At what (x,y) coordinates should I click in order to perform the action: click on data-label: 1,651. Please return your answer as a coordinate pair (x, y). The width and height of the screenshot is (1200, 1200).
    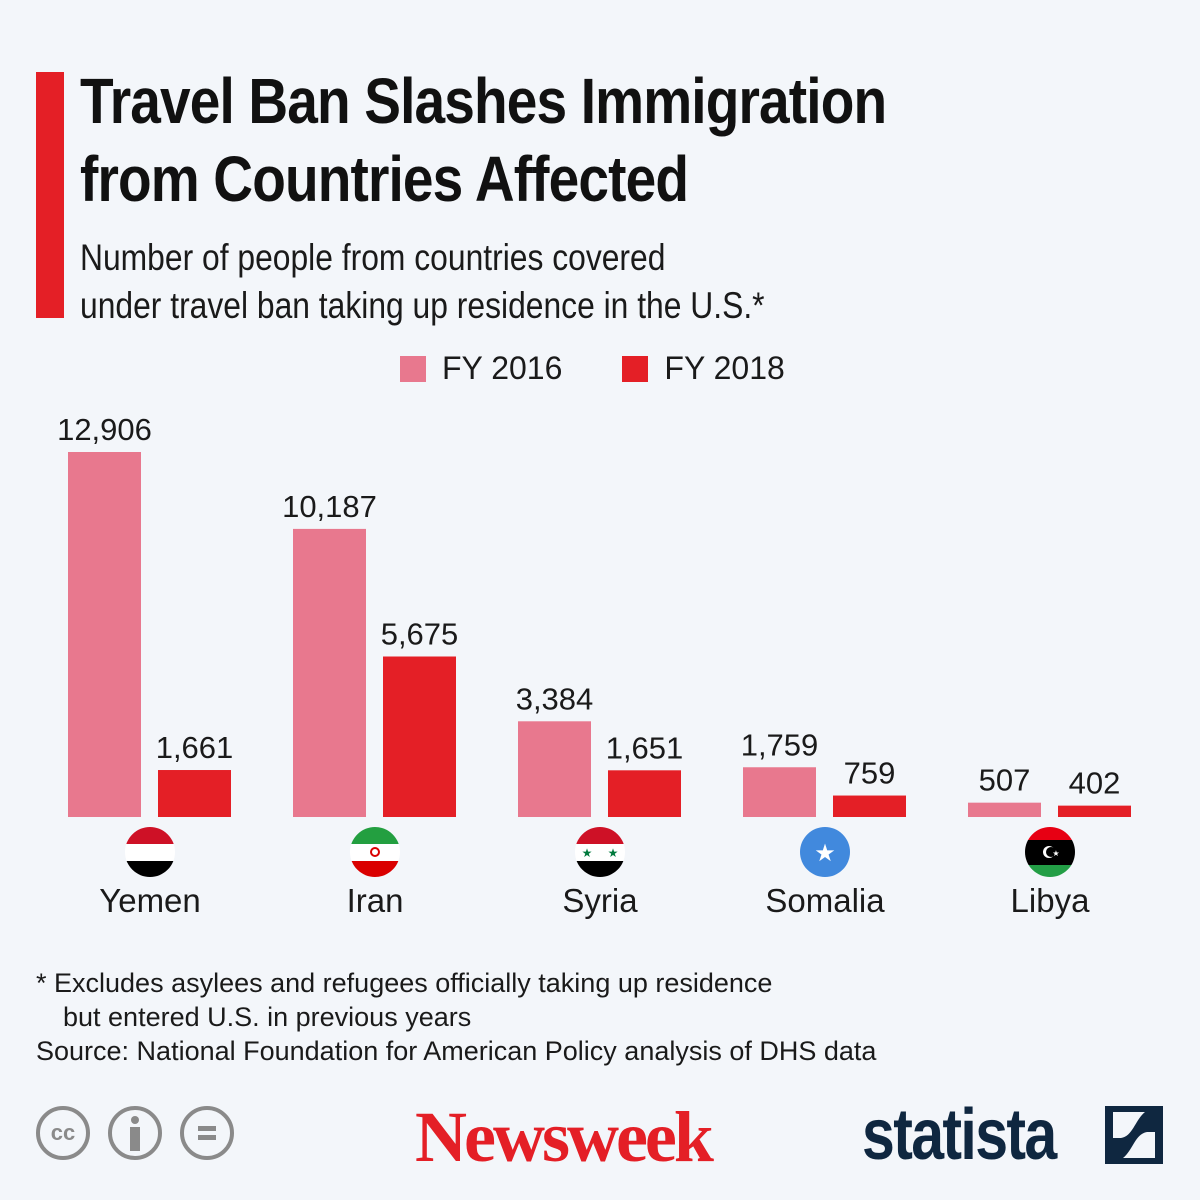
    Looking at the image, I should click on (645, 747).